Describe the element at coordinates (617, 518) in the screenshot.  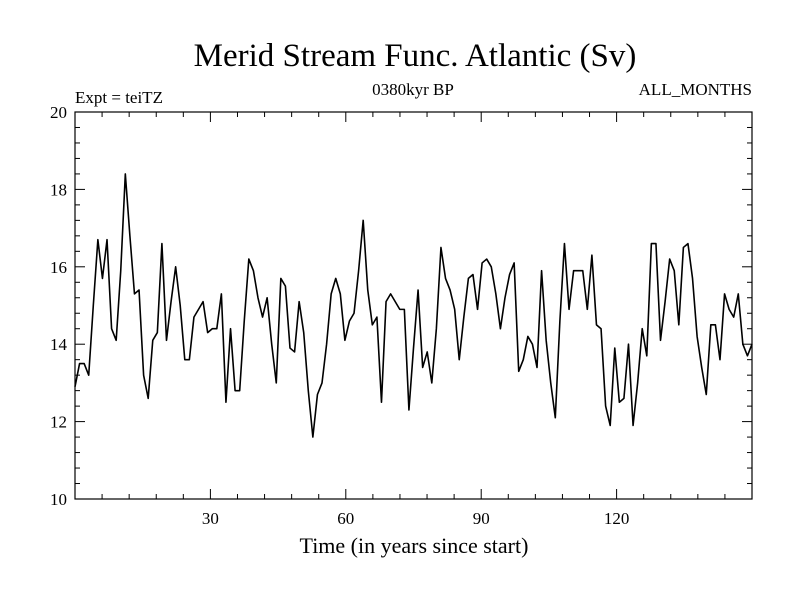
I see `x-tick-label: 120` at that location.